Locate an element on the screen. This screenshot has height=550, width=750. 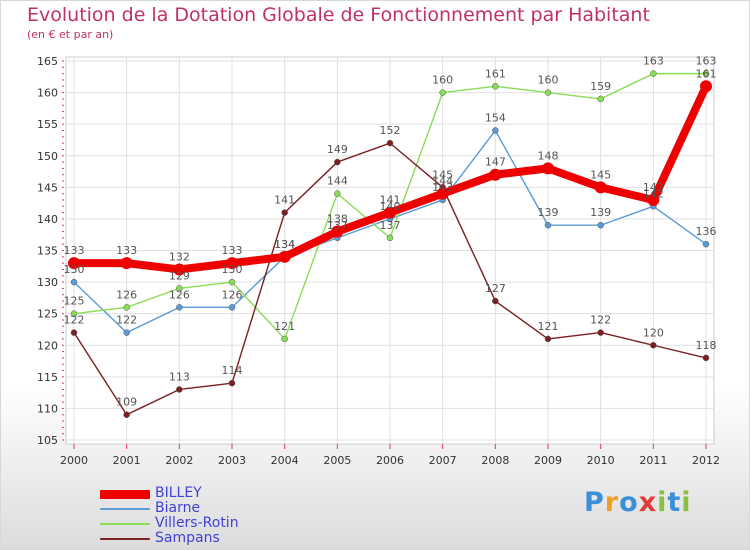
x-tick-label: 2006 is located at coordinates (390, 460).